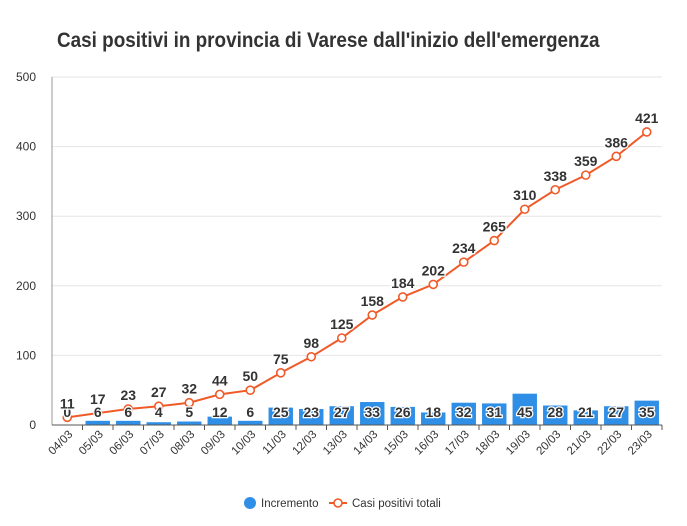 The width and height of the screenshot is (687, 526). I want to click on line-data-label: 338, so click(556, 176).